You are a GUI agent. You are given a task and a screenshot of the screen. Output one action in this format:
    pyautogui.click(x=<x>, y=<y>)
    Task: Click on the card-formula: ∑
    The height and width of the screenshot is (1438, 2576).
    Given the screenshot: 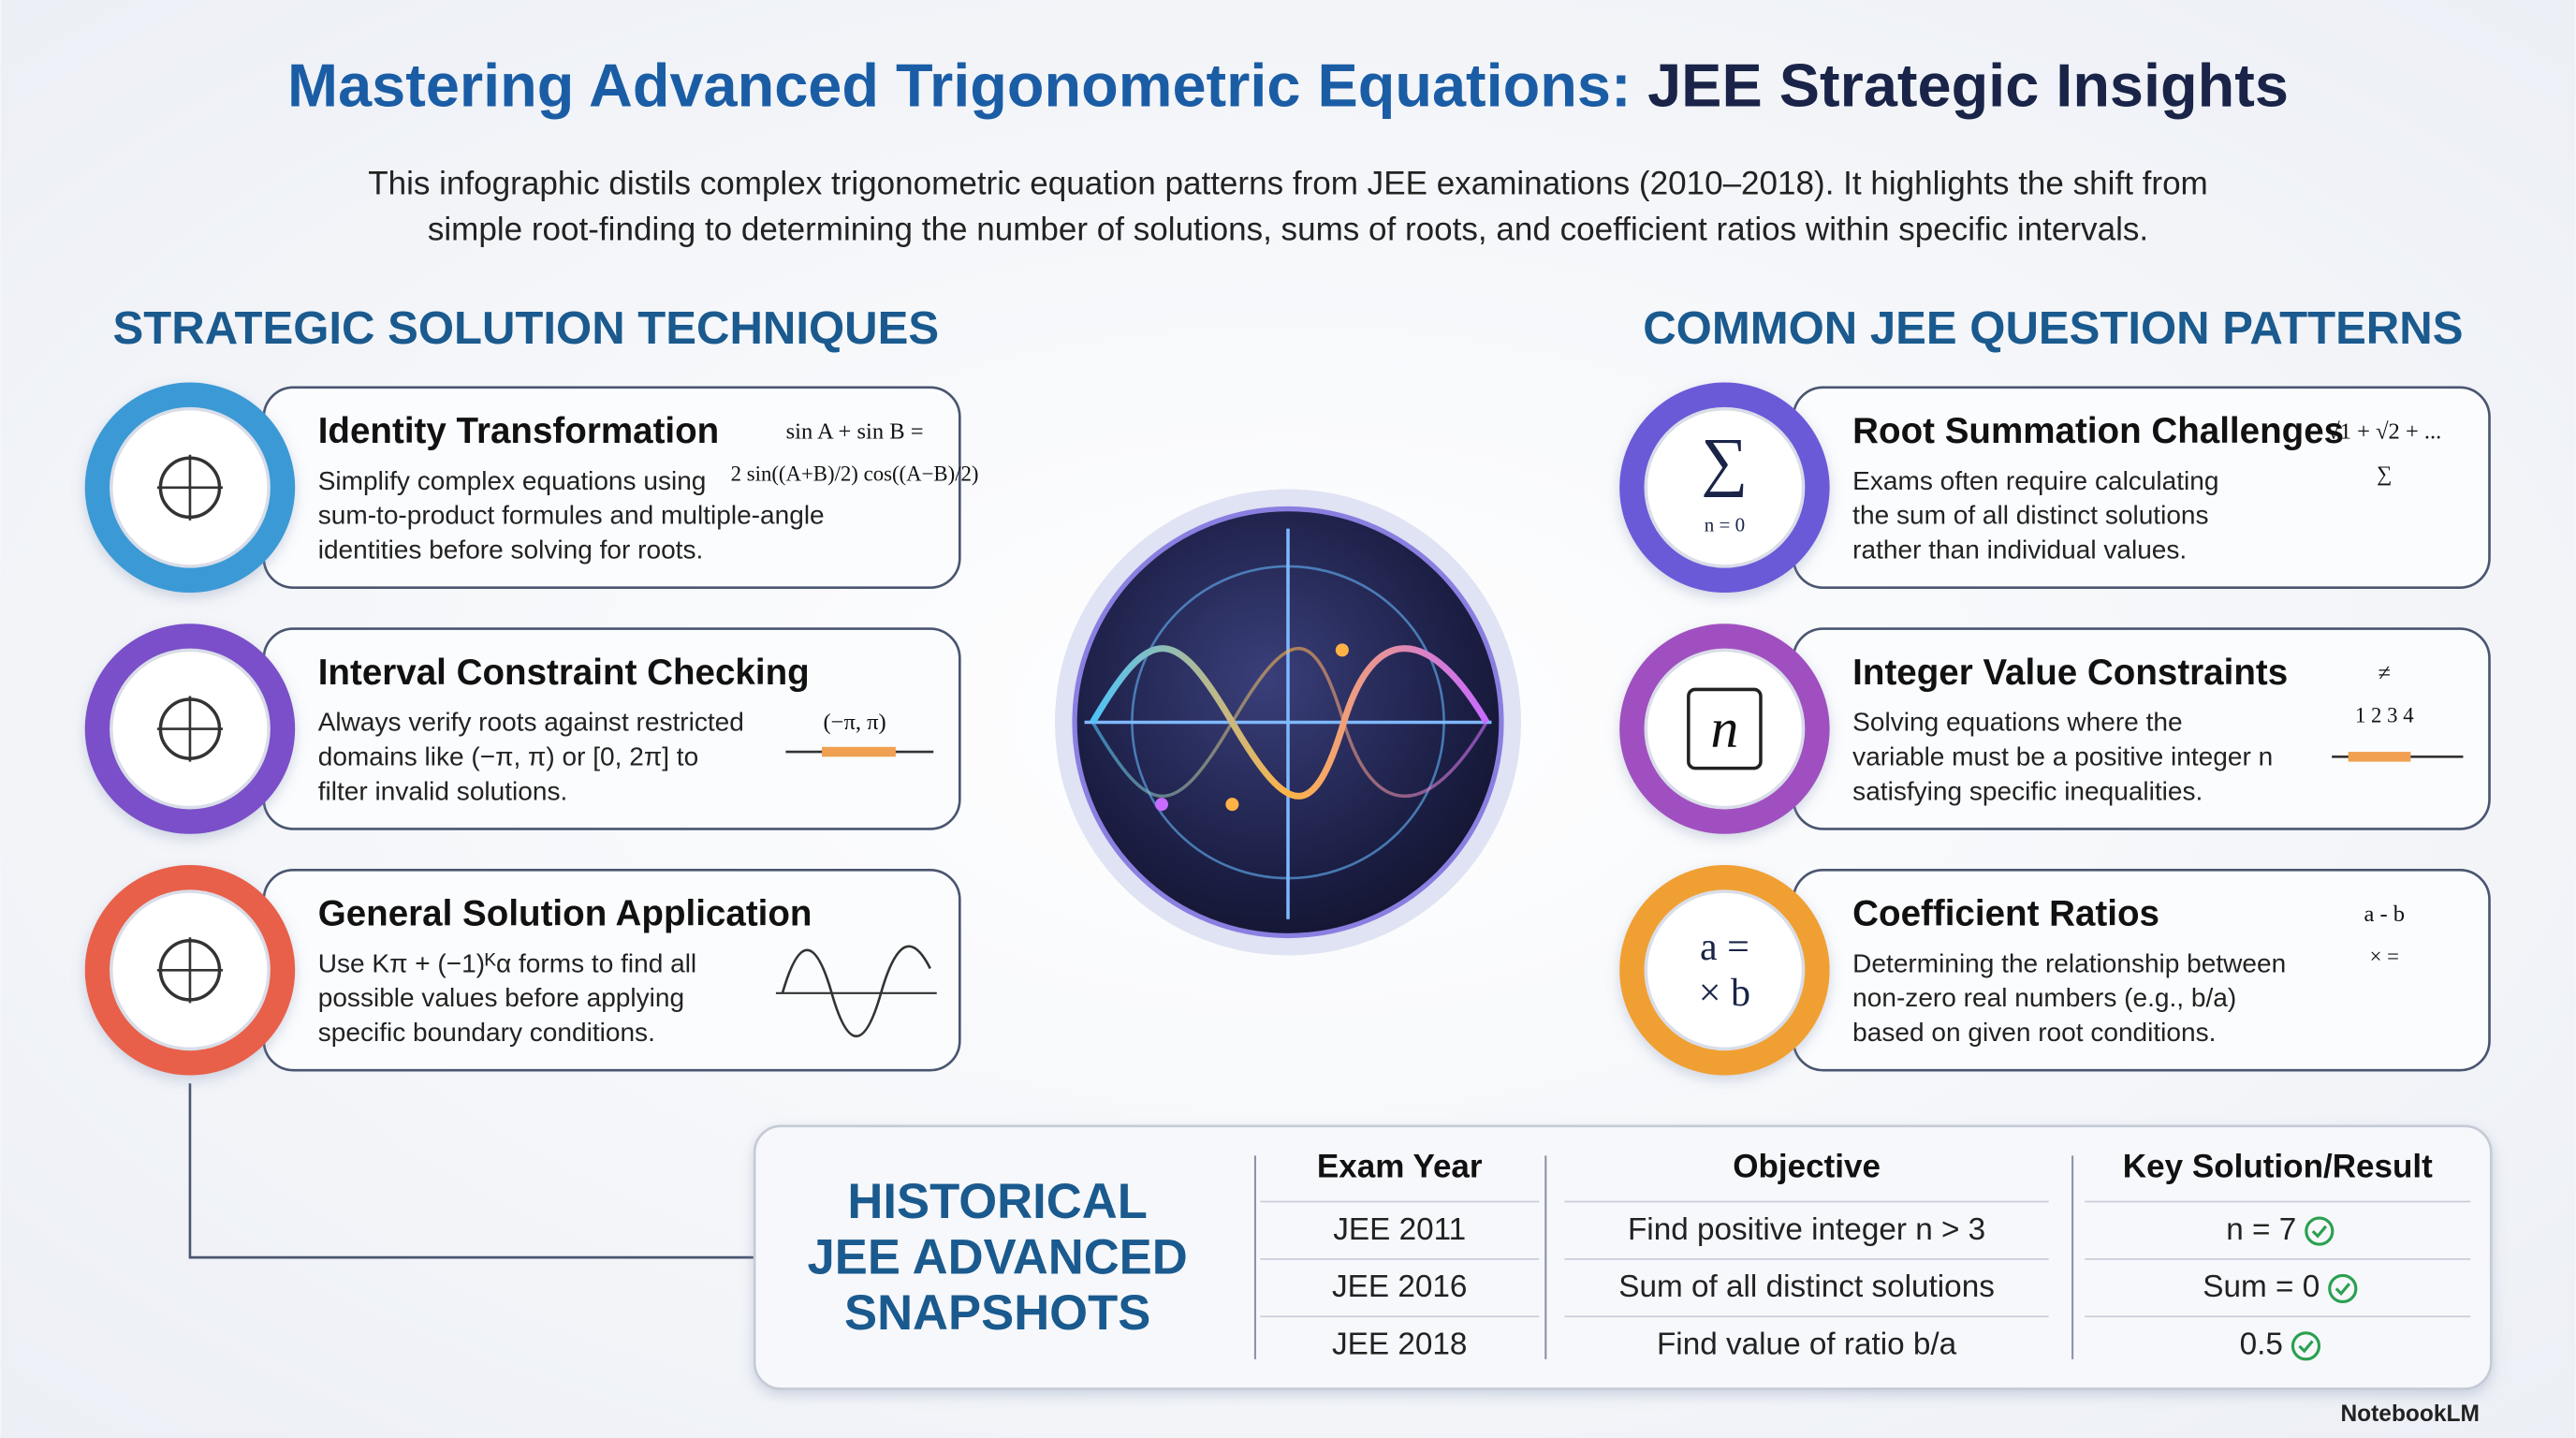 What is the action you would take?
    pyautogui.click(x=2384, y=474)
    